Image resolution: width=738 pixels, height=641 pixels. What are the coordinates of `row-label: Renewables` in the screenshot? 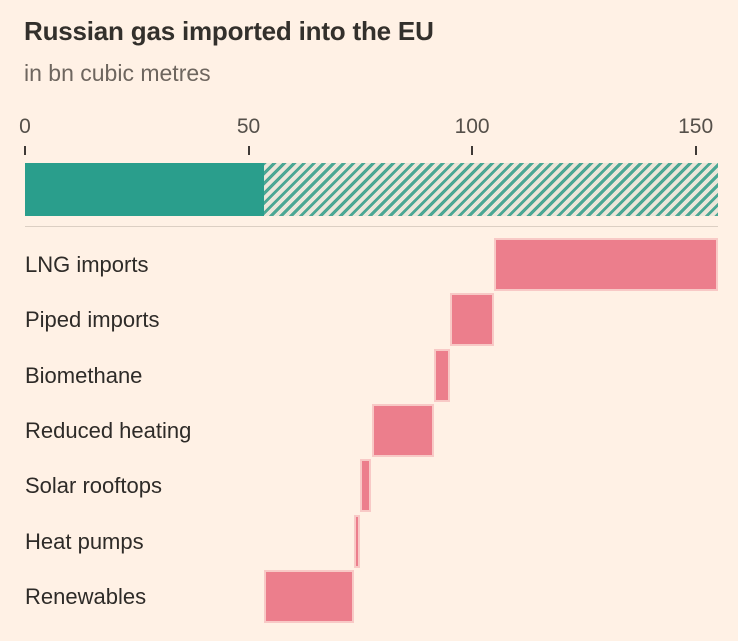 It's located at (86, 596).